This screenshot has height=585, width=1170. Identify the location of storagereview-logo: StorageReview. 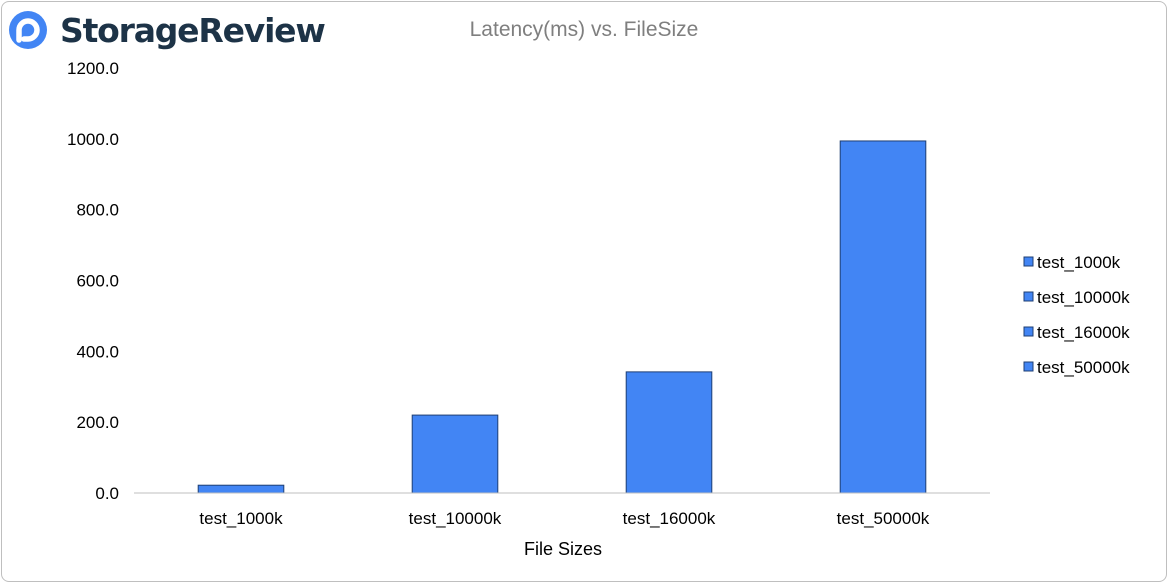
(167, 30).